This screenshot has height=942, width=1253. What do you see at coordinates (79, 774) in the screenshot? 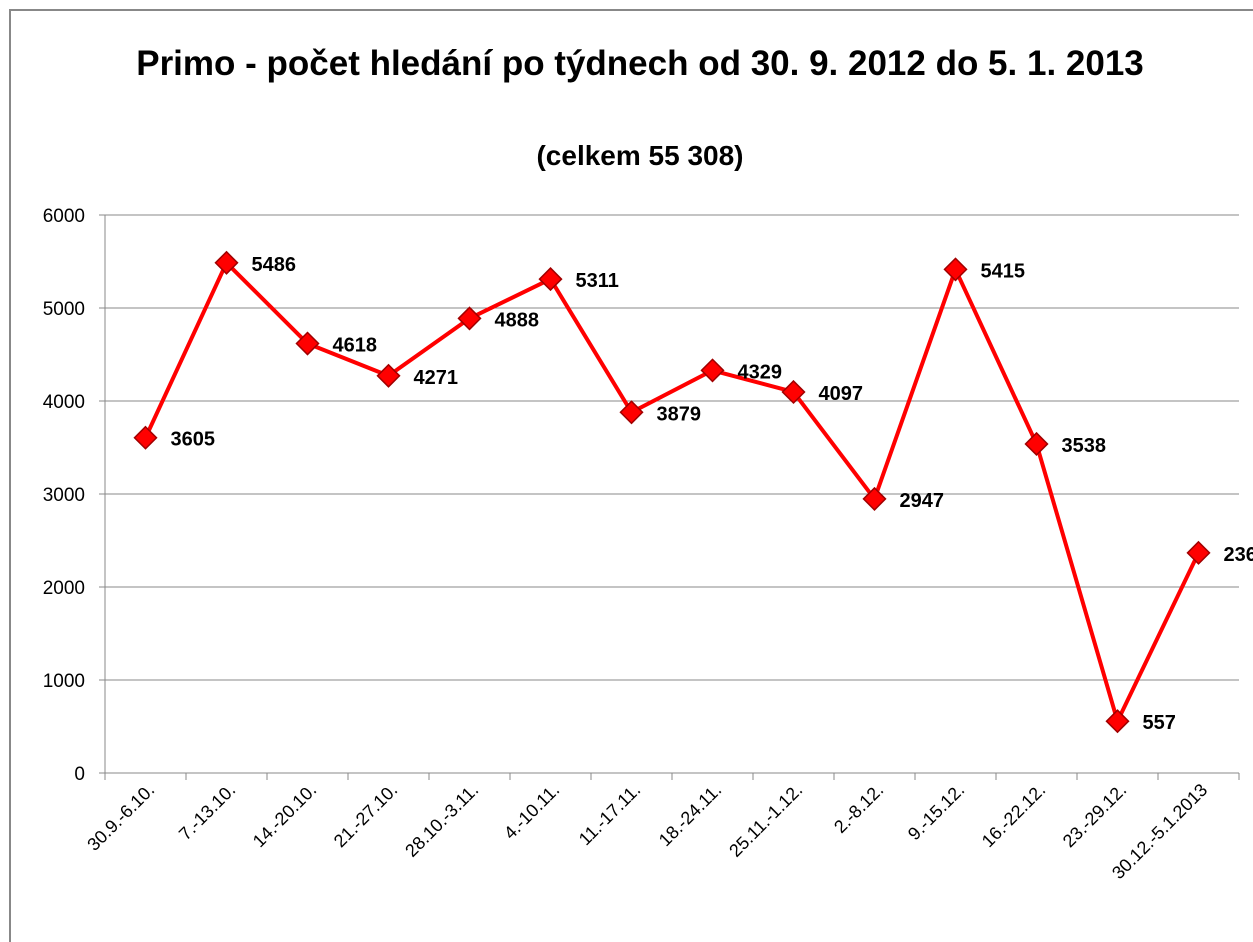
I see `y-tick-label: 0` at bounding box center [79, 774].